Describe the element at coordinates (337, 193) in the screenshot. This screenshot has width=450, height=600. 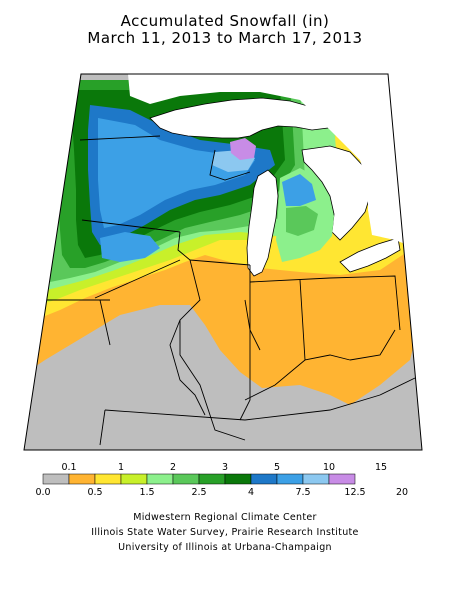
I see `lake-huron` at that location.